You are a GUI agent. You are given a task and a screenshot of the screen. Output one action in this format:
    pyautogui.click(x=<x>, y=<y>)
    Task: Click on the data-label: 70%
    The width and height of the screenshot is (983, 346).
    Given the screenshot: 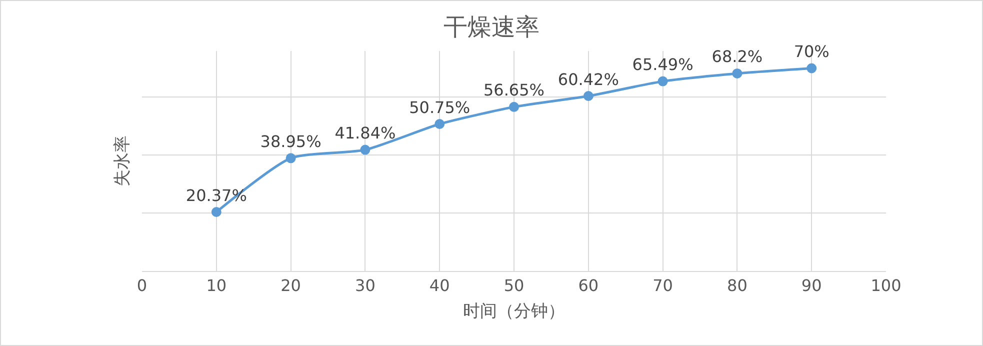 What is the action you would take?
    pyautogui.click(x=812, y=51)
    